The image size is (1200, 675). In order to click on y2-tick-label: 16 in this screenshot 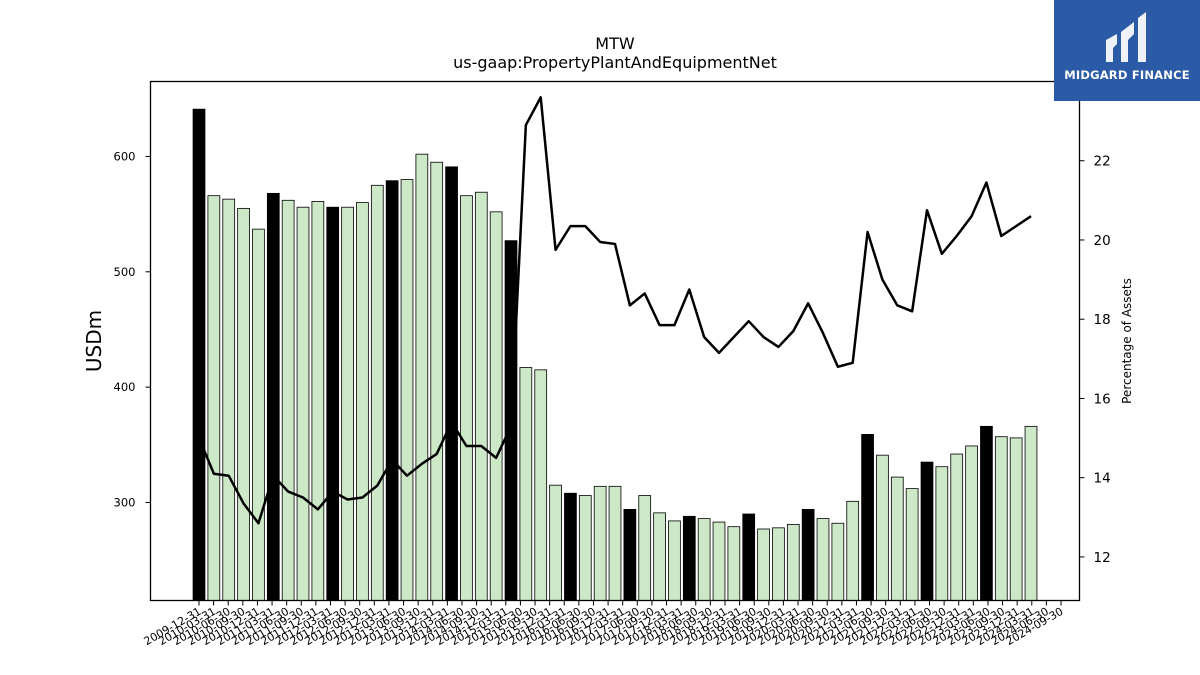, I will do `click(1102, 399)`.